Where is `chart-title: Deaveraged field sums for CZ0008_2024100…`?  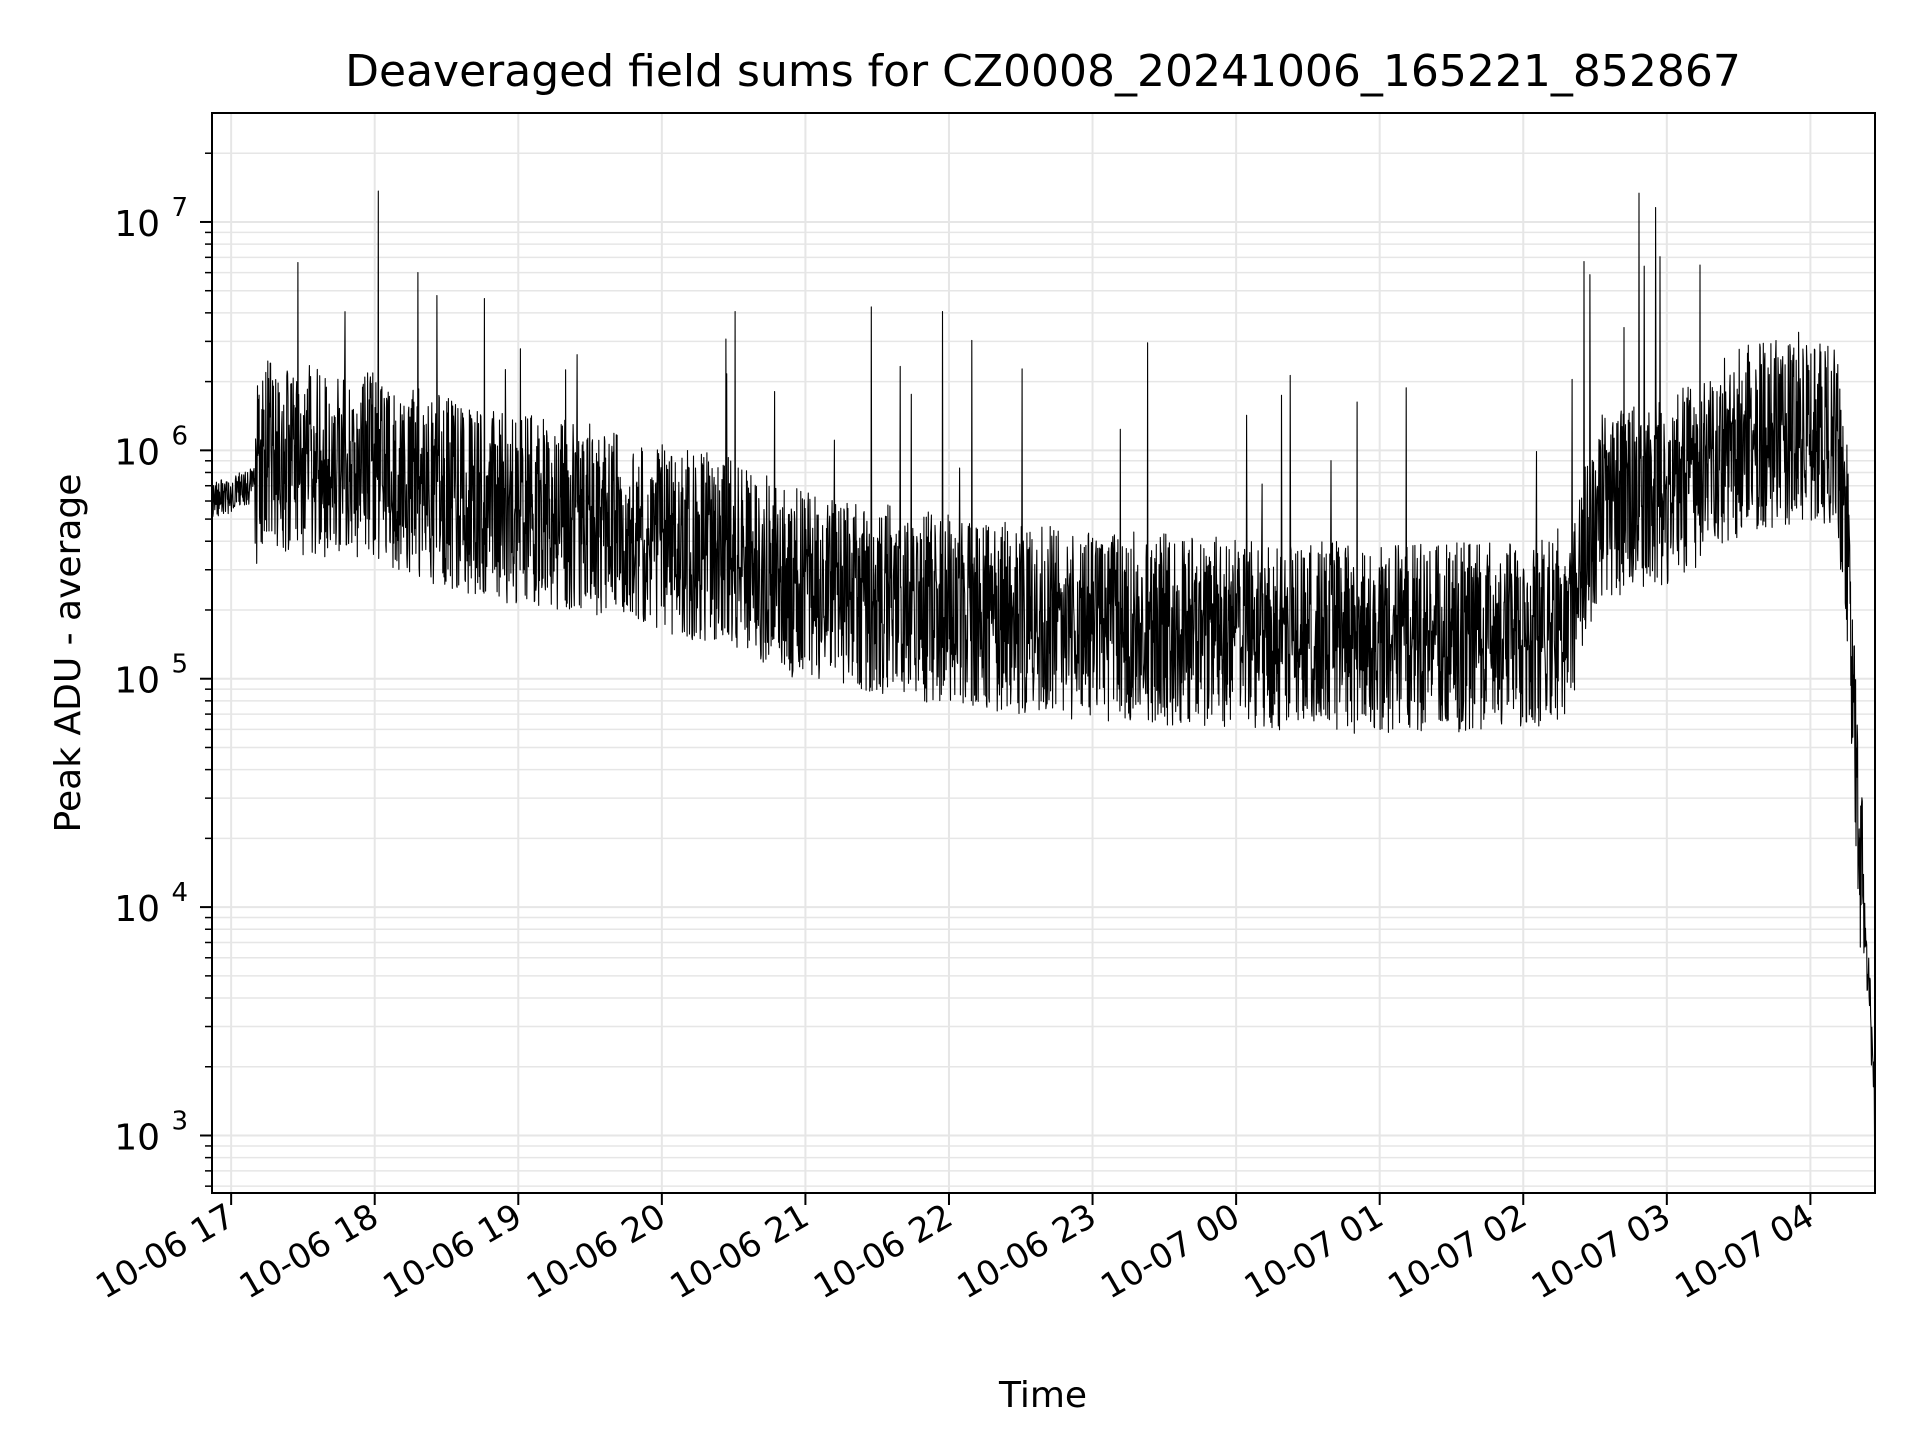
chart-title: Deaveraged field sums for CZ0008_2024100… is located at coordinates (1043, 71).